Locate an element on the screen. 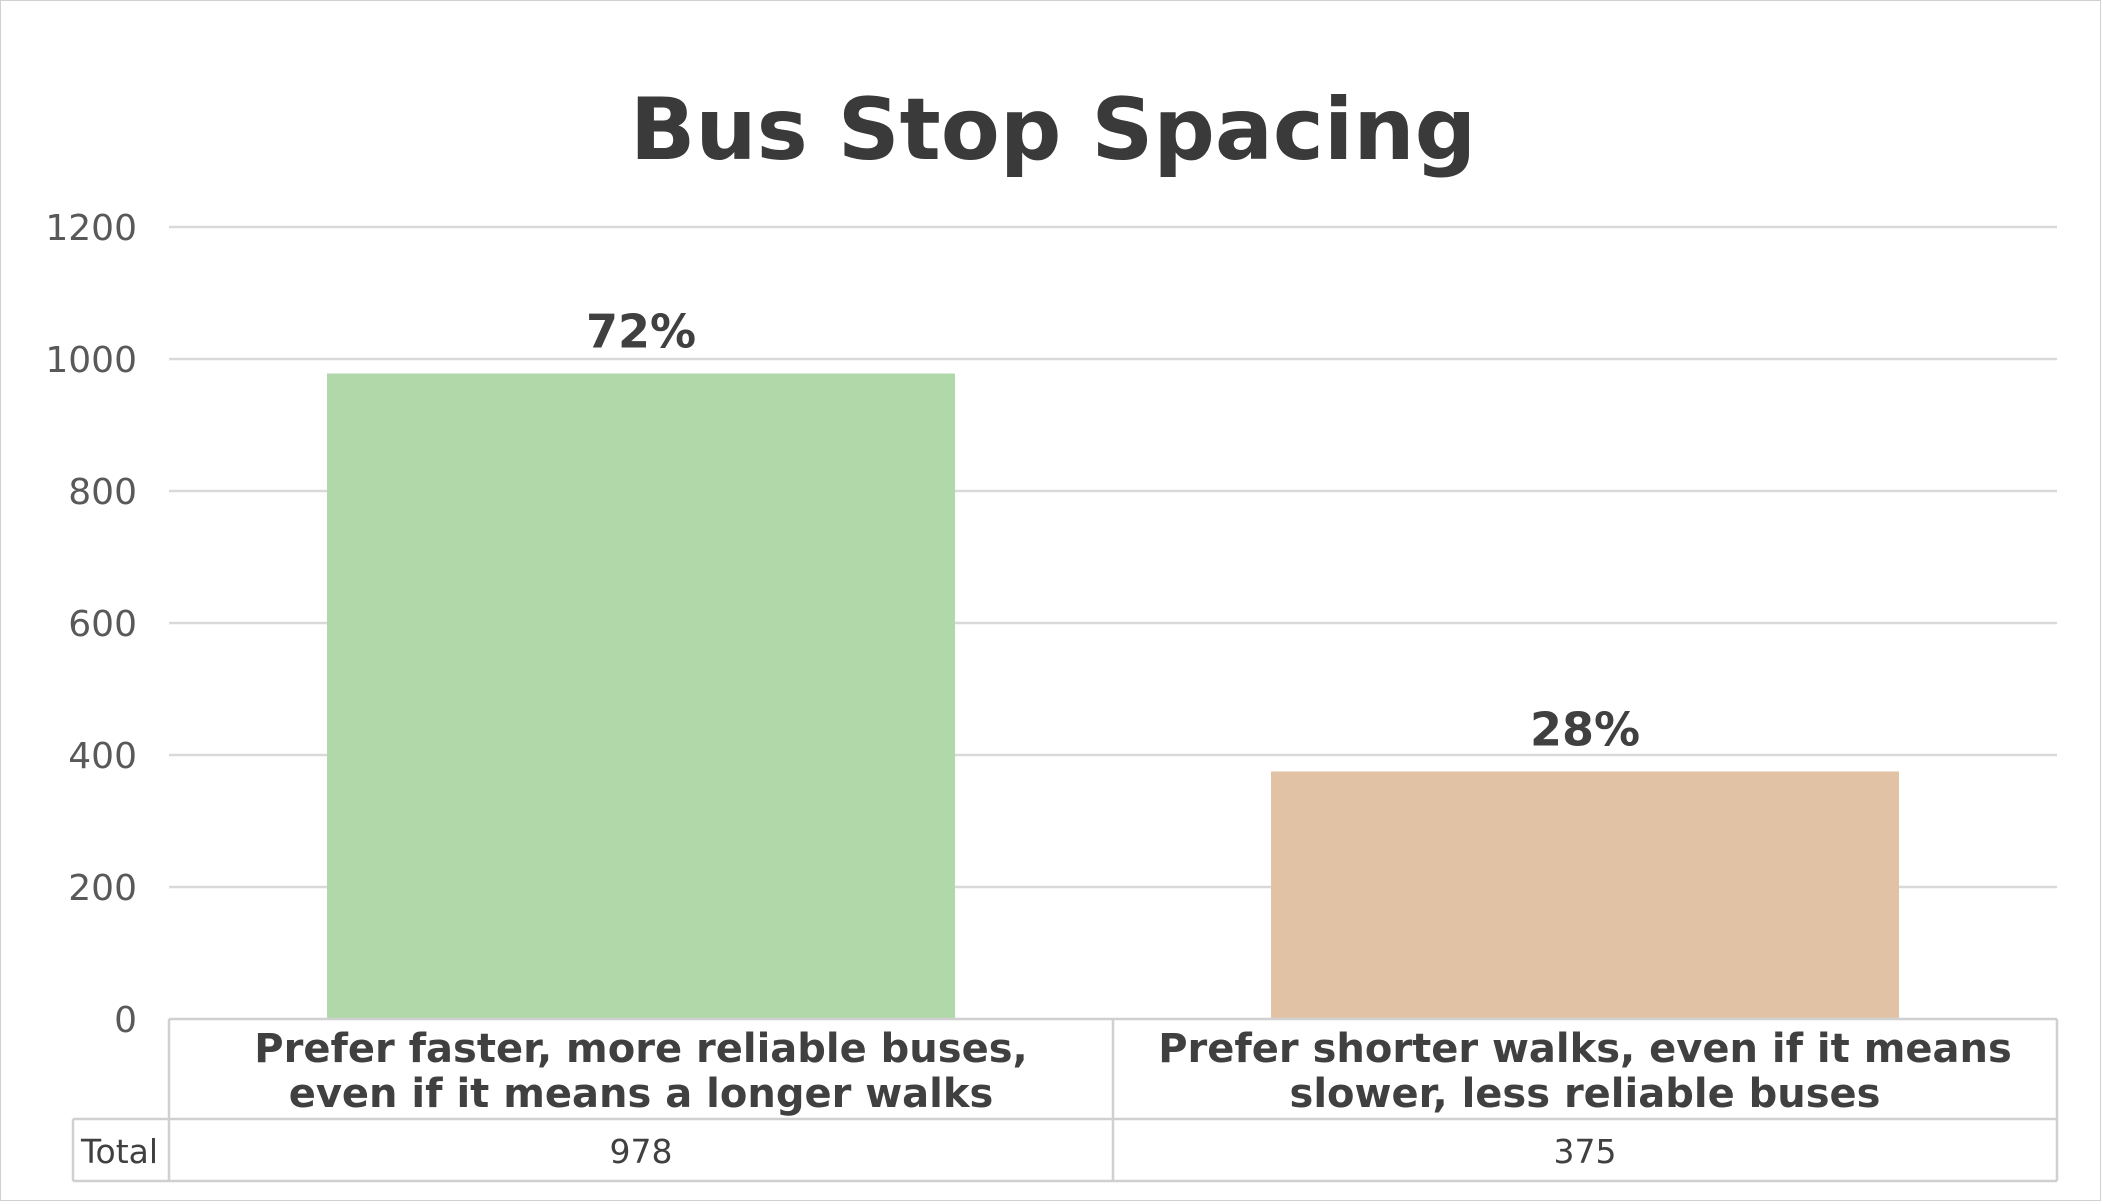 The height and width of the screenshot is (1204, 2103). y-tick-label: 800 is located at coordinates (102, 492).